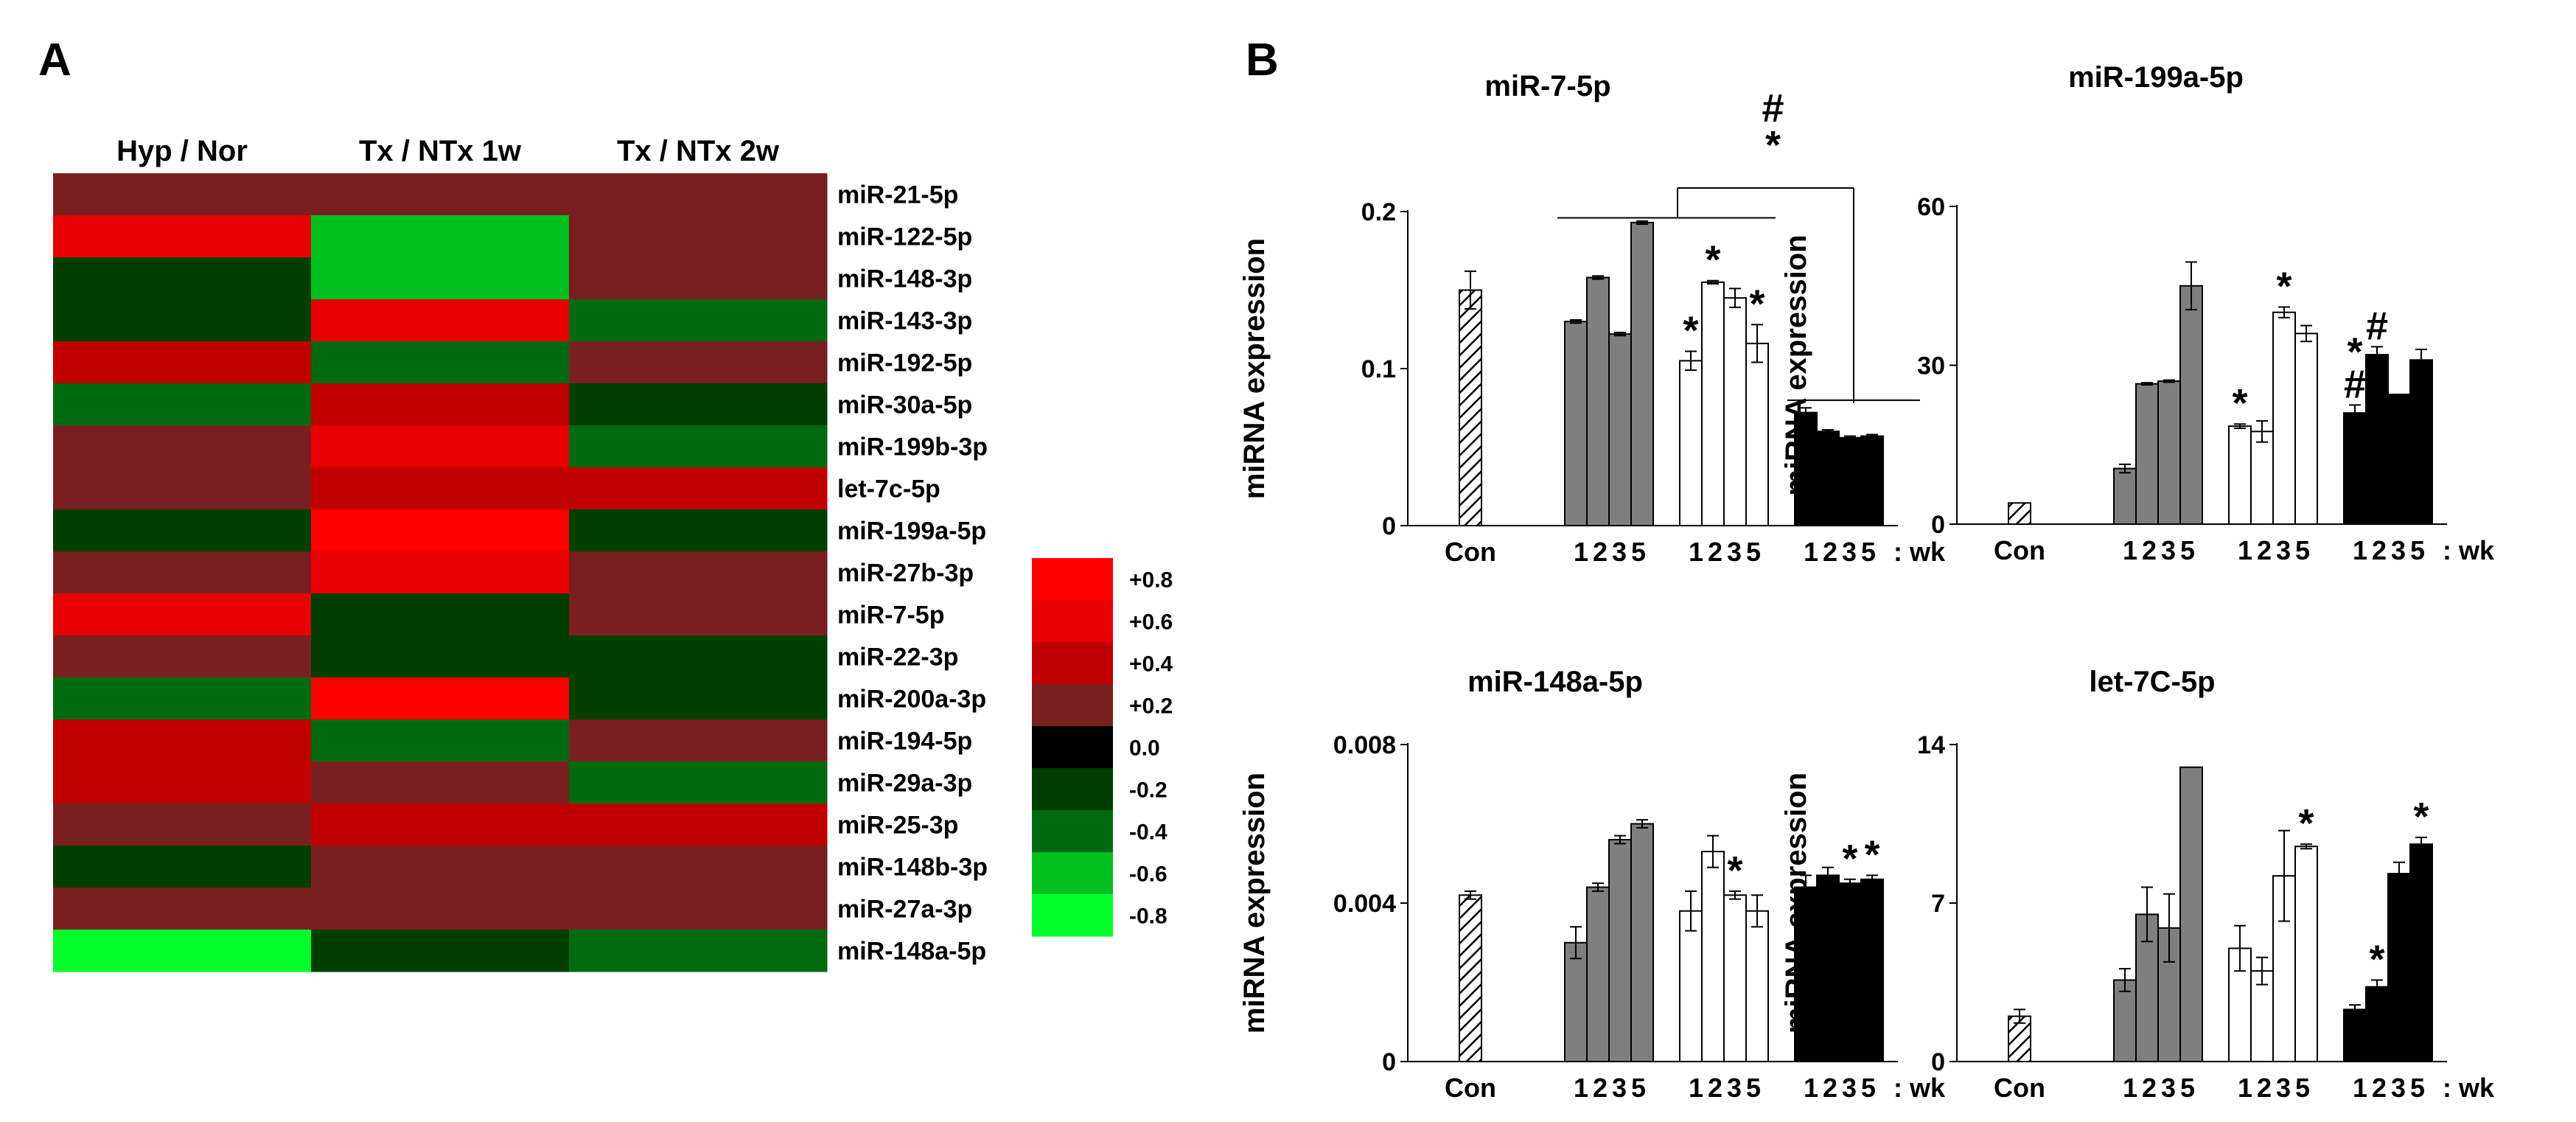  I want to click on heatmap-row-label: miR-27b-3p, so click(905, 574).